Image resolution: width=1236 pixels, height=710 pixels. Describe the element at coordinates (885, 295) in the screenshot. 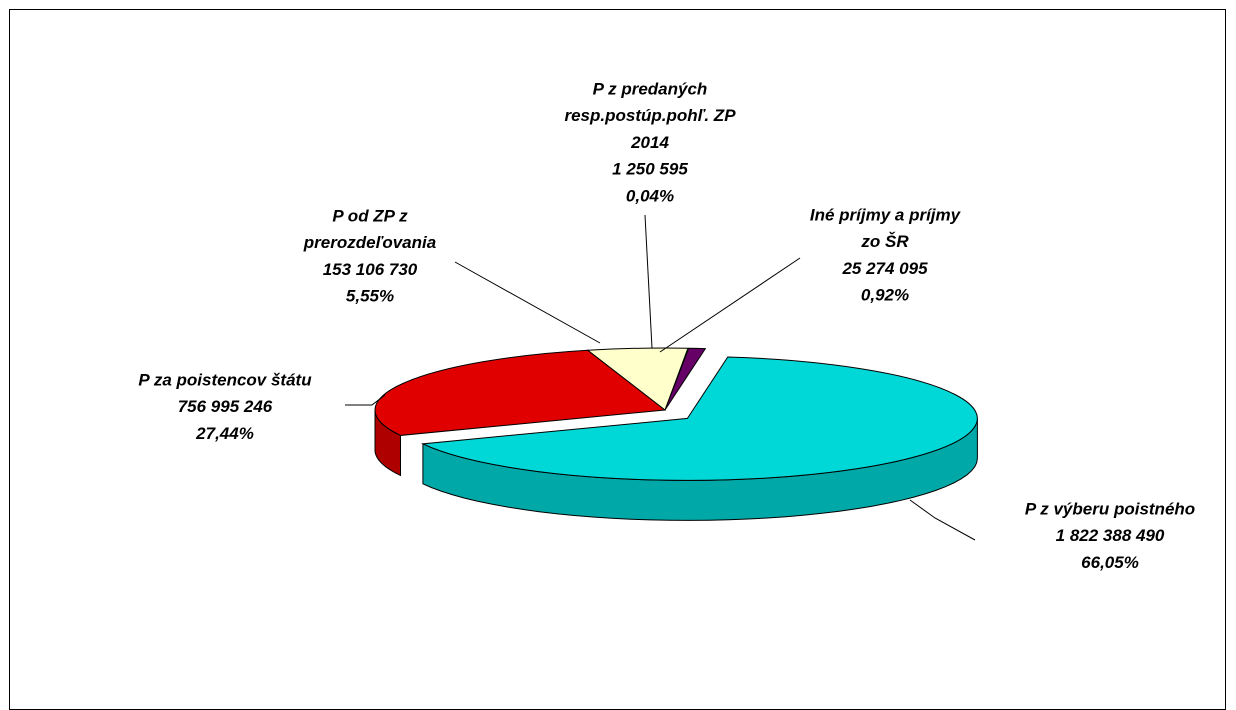

I see `percent-label: 0,92%` at that location.